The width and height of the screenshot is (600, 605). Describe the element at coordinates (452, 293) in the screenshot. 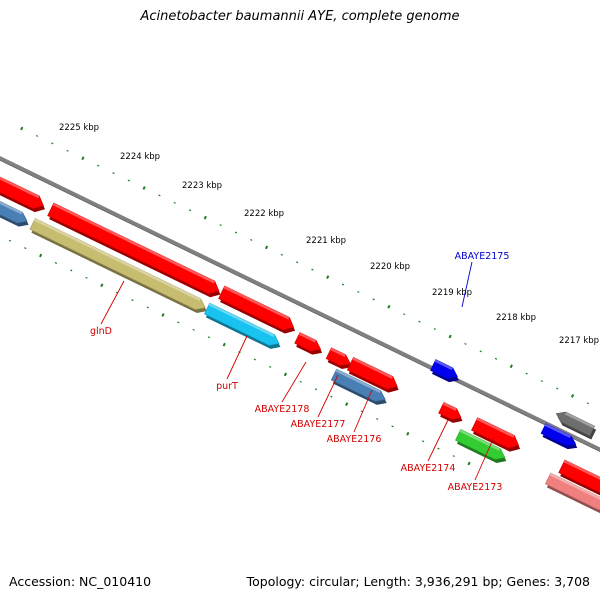

I see `kbp-label: 2219 kbp` at that location.